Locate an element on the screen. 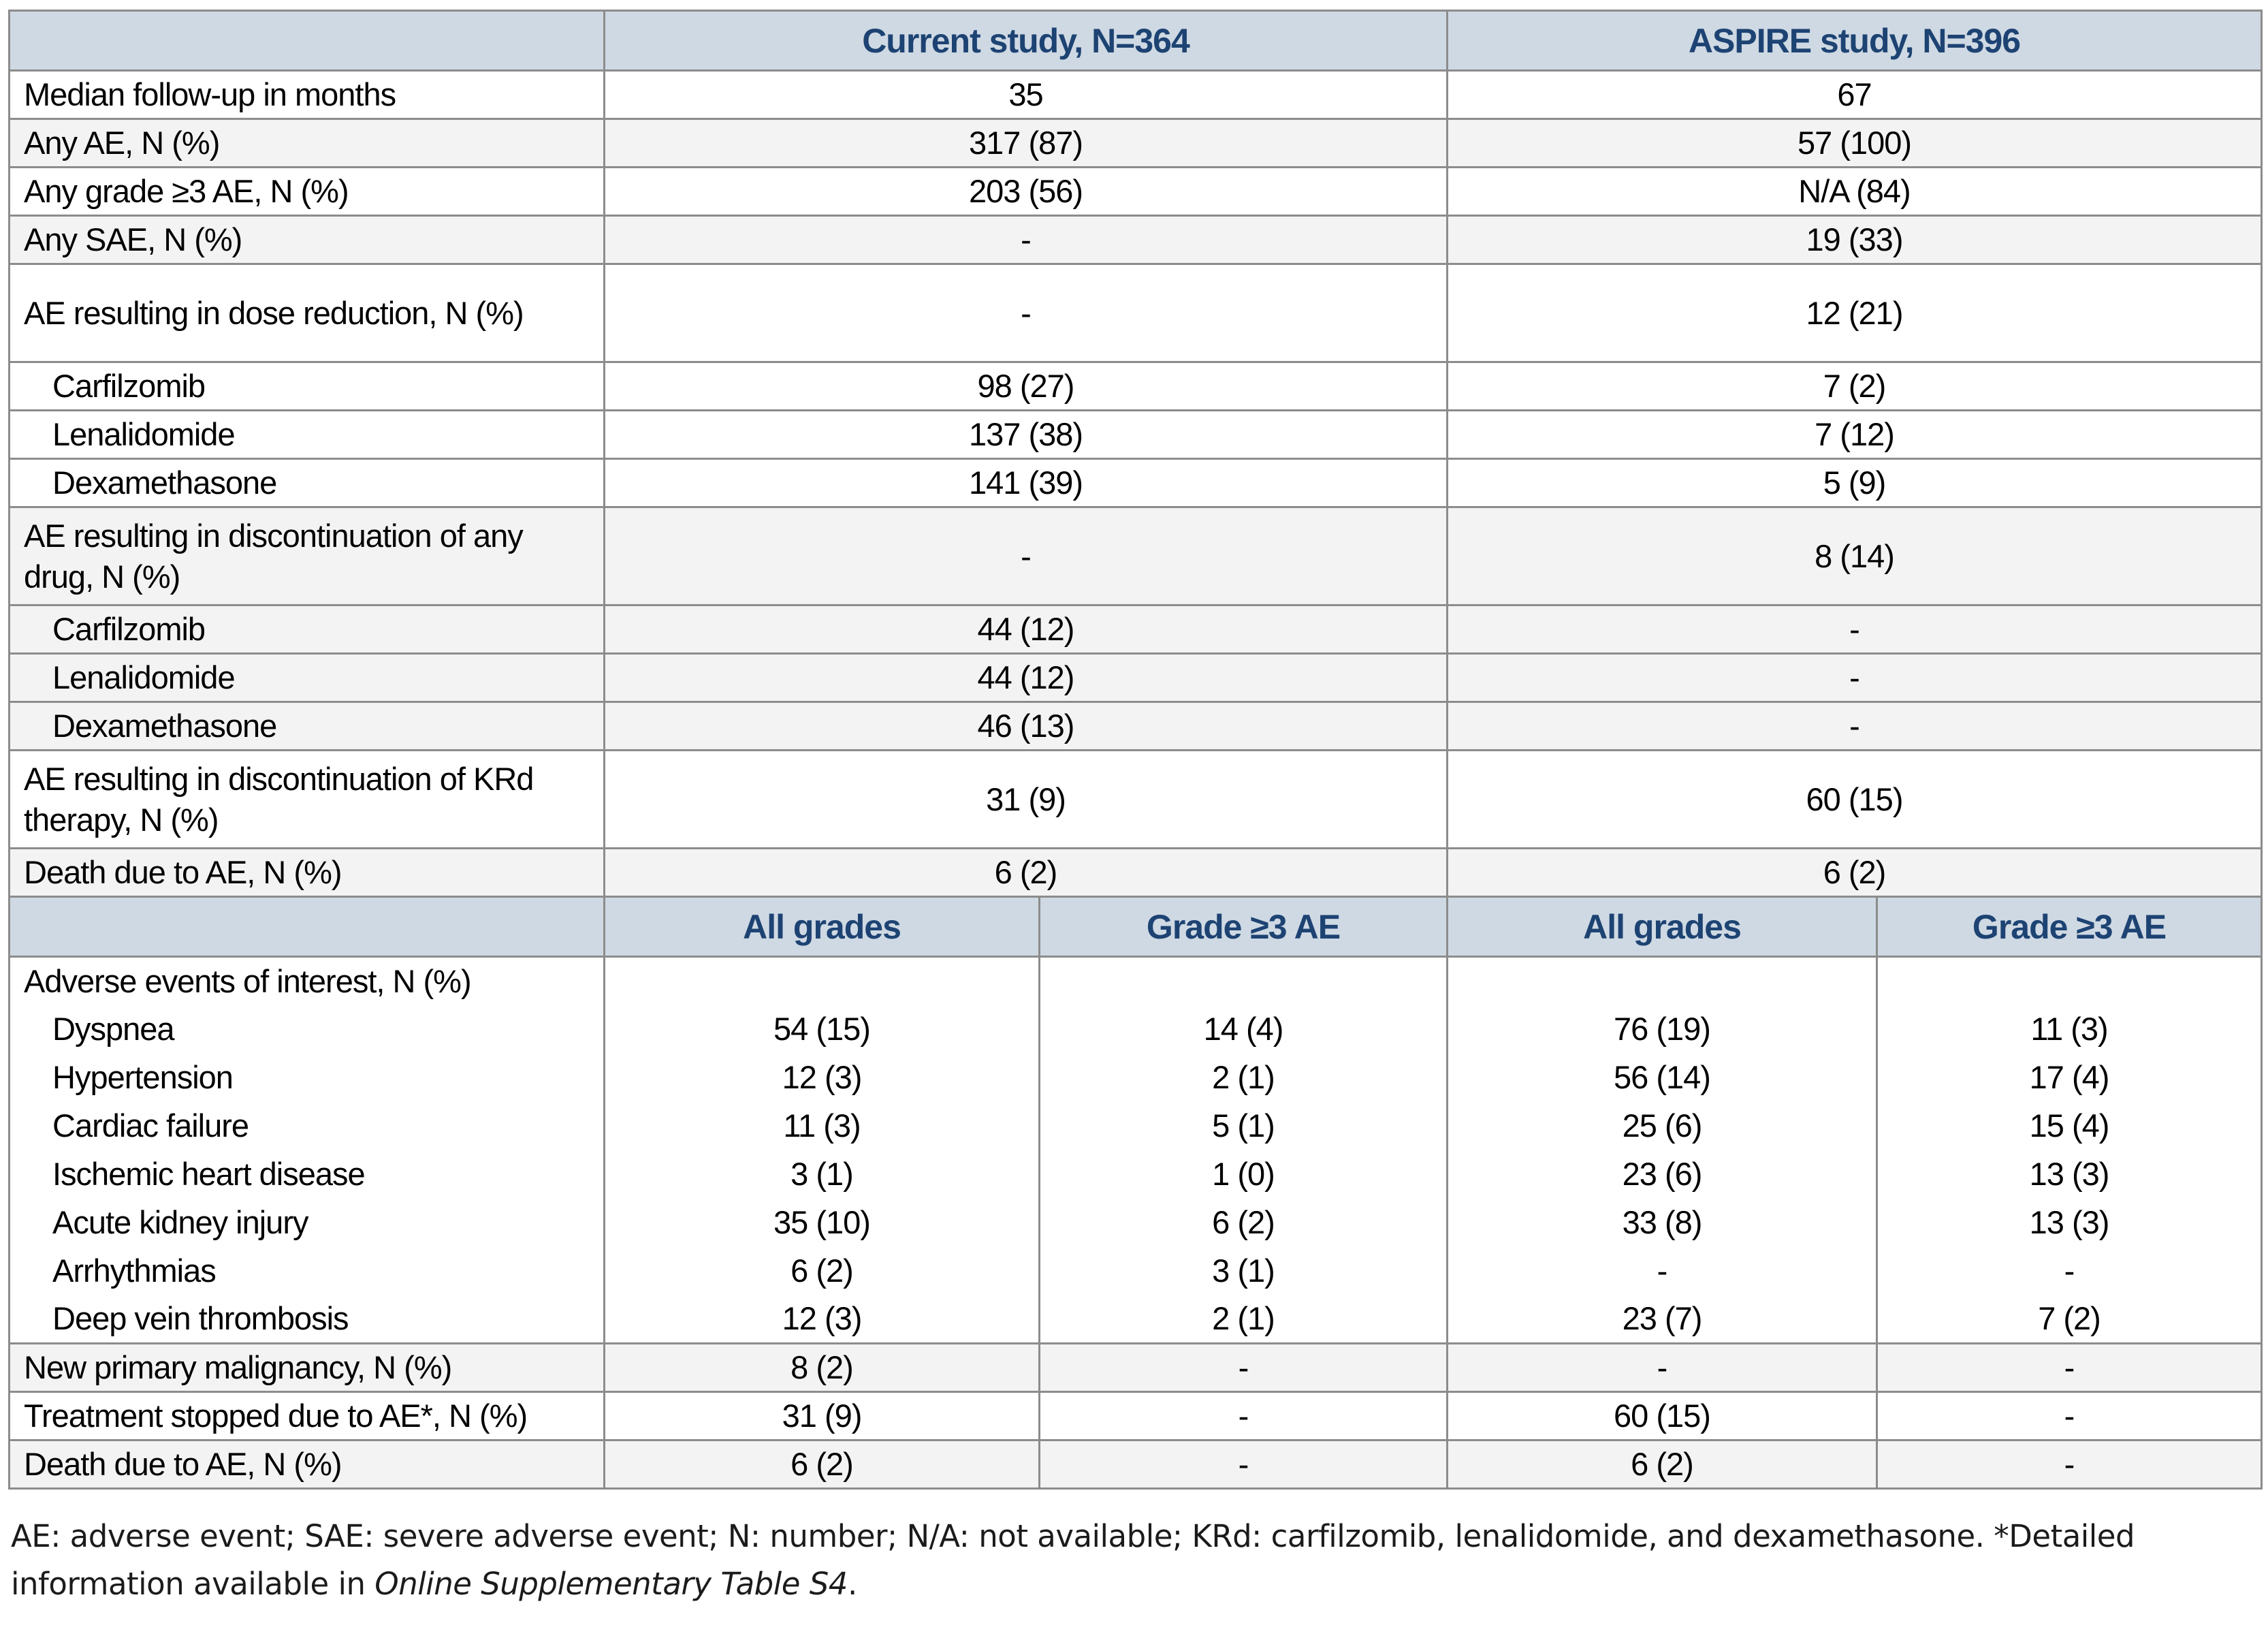  table-row: Adverse events of interest, N (%) is located at coordinates (1135, 980).